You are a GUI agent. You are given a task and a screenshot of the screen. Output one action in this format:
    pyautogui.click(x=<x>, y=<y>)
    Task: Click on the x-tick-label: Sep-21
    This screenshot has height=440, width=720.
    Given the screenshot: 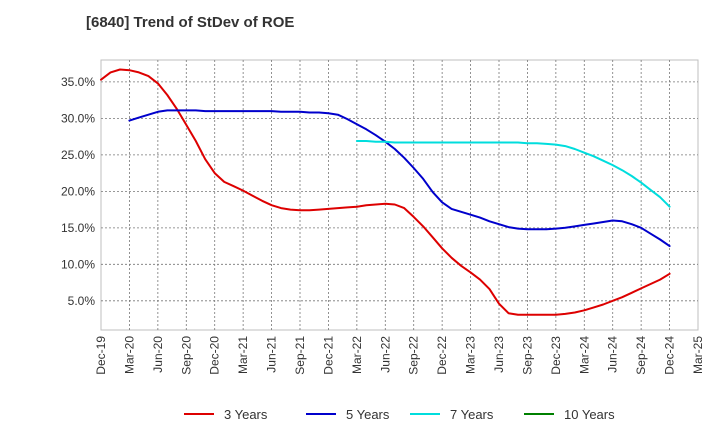 What is the action you would take?
    pyautogui.click(x=300, y=355)
    